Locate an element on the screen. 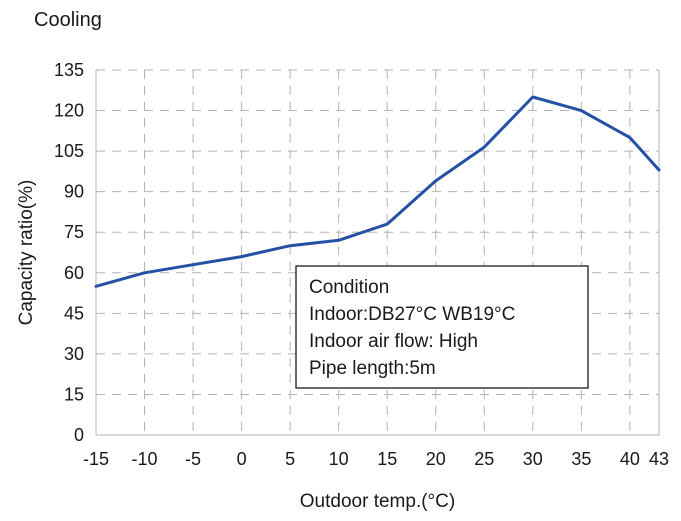 This screenshot has width=681, height=521. y-tick-label: 120 is located at coordinates (69, 111).